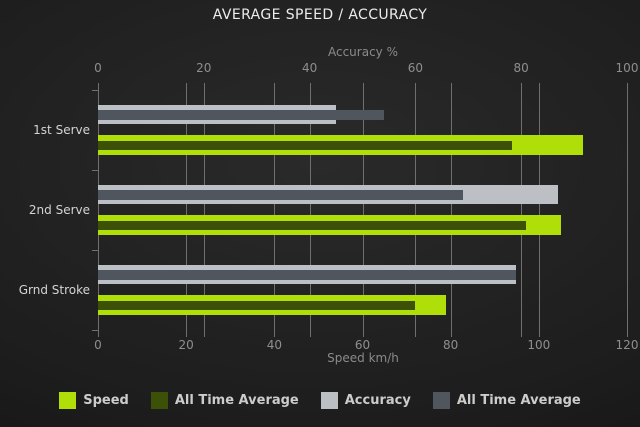  What do you see at coordinates (54, 290) in the screenshot?
I see `category-label: Grnd Stroke` at bounding box center [54, 290].